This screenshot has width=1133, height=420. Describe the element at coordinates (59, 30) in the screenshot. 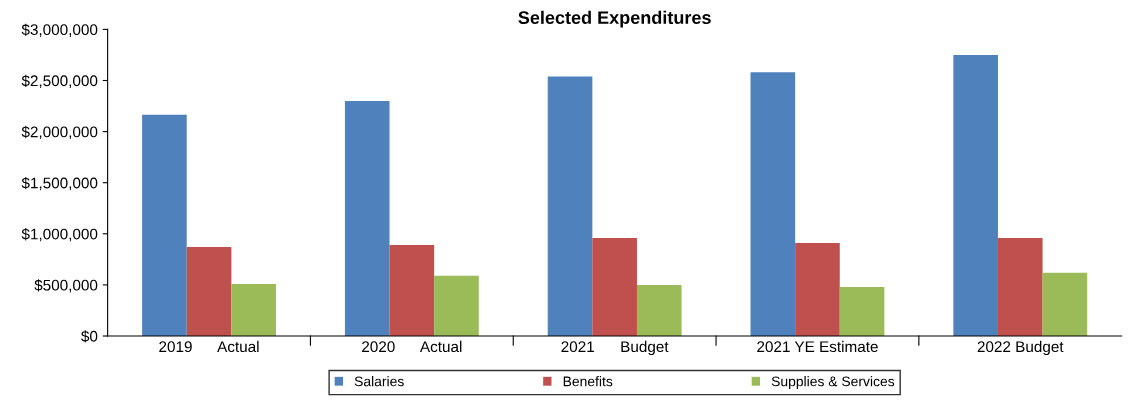

I see `y-tick-label: $3,000,000` at that location.